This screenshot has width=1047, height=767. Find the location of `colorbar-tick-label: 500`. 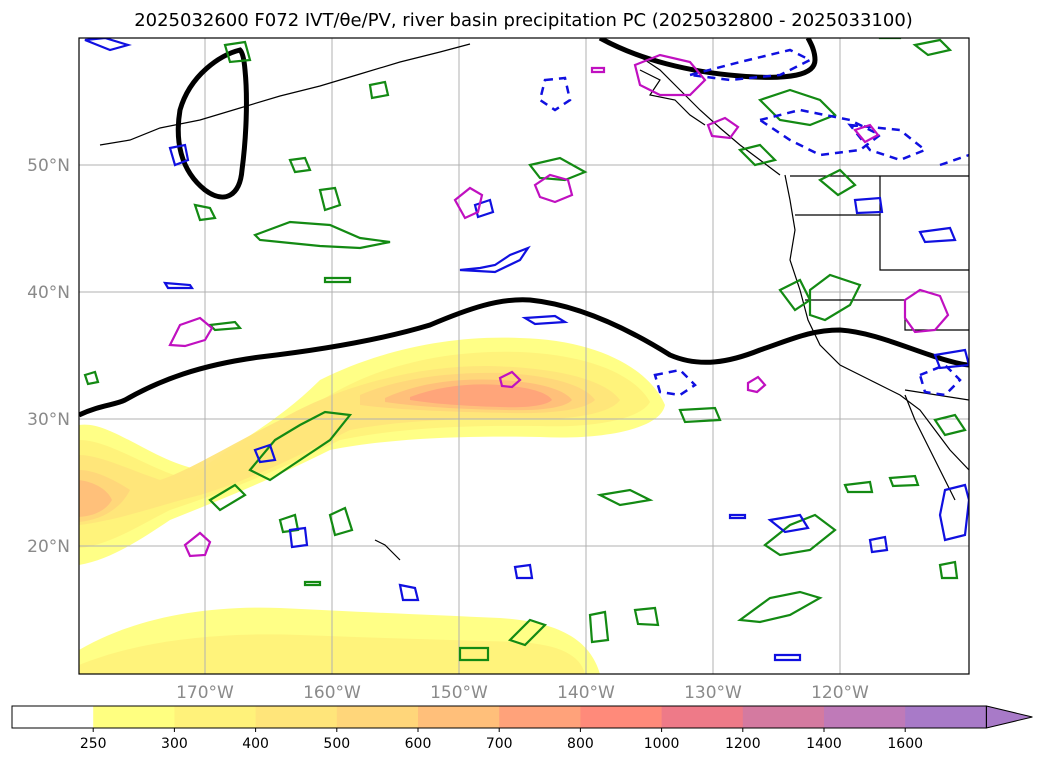

colorbar-tick-label: 500 is located at coordinates (336, 744).